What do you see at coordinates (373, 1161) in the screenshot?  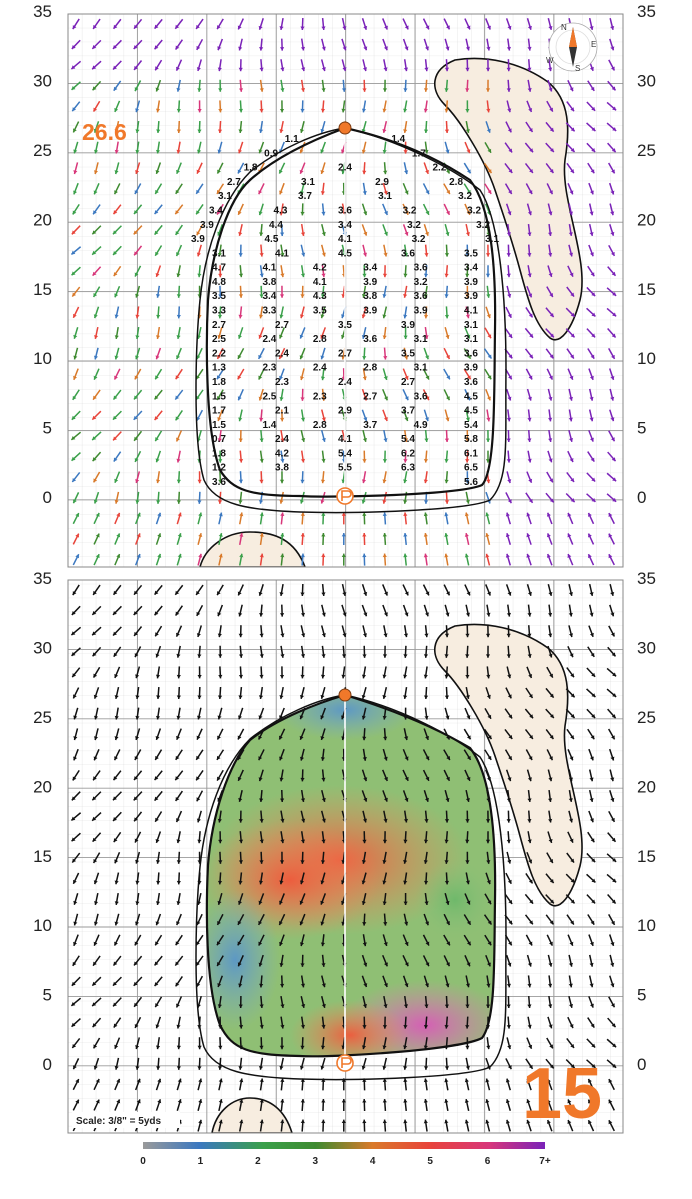 I see `legend-tick-label: 4` at bounding box center [373, 1161].